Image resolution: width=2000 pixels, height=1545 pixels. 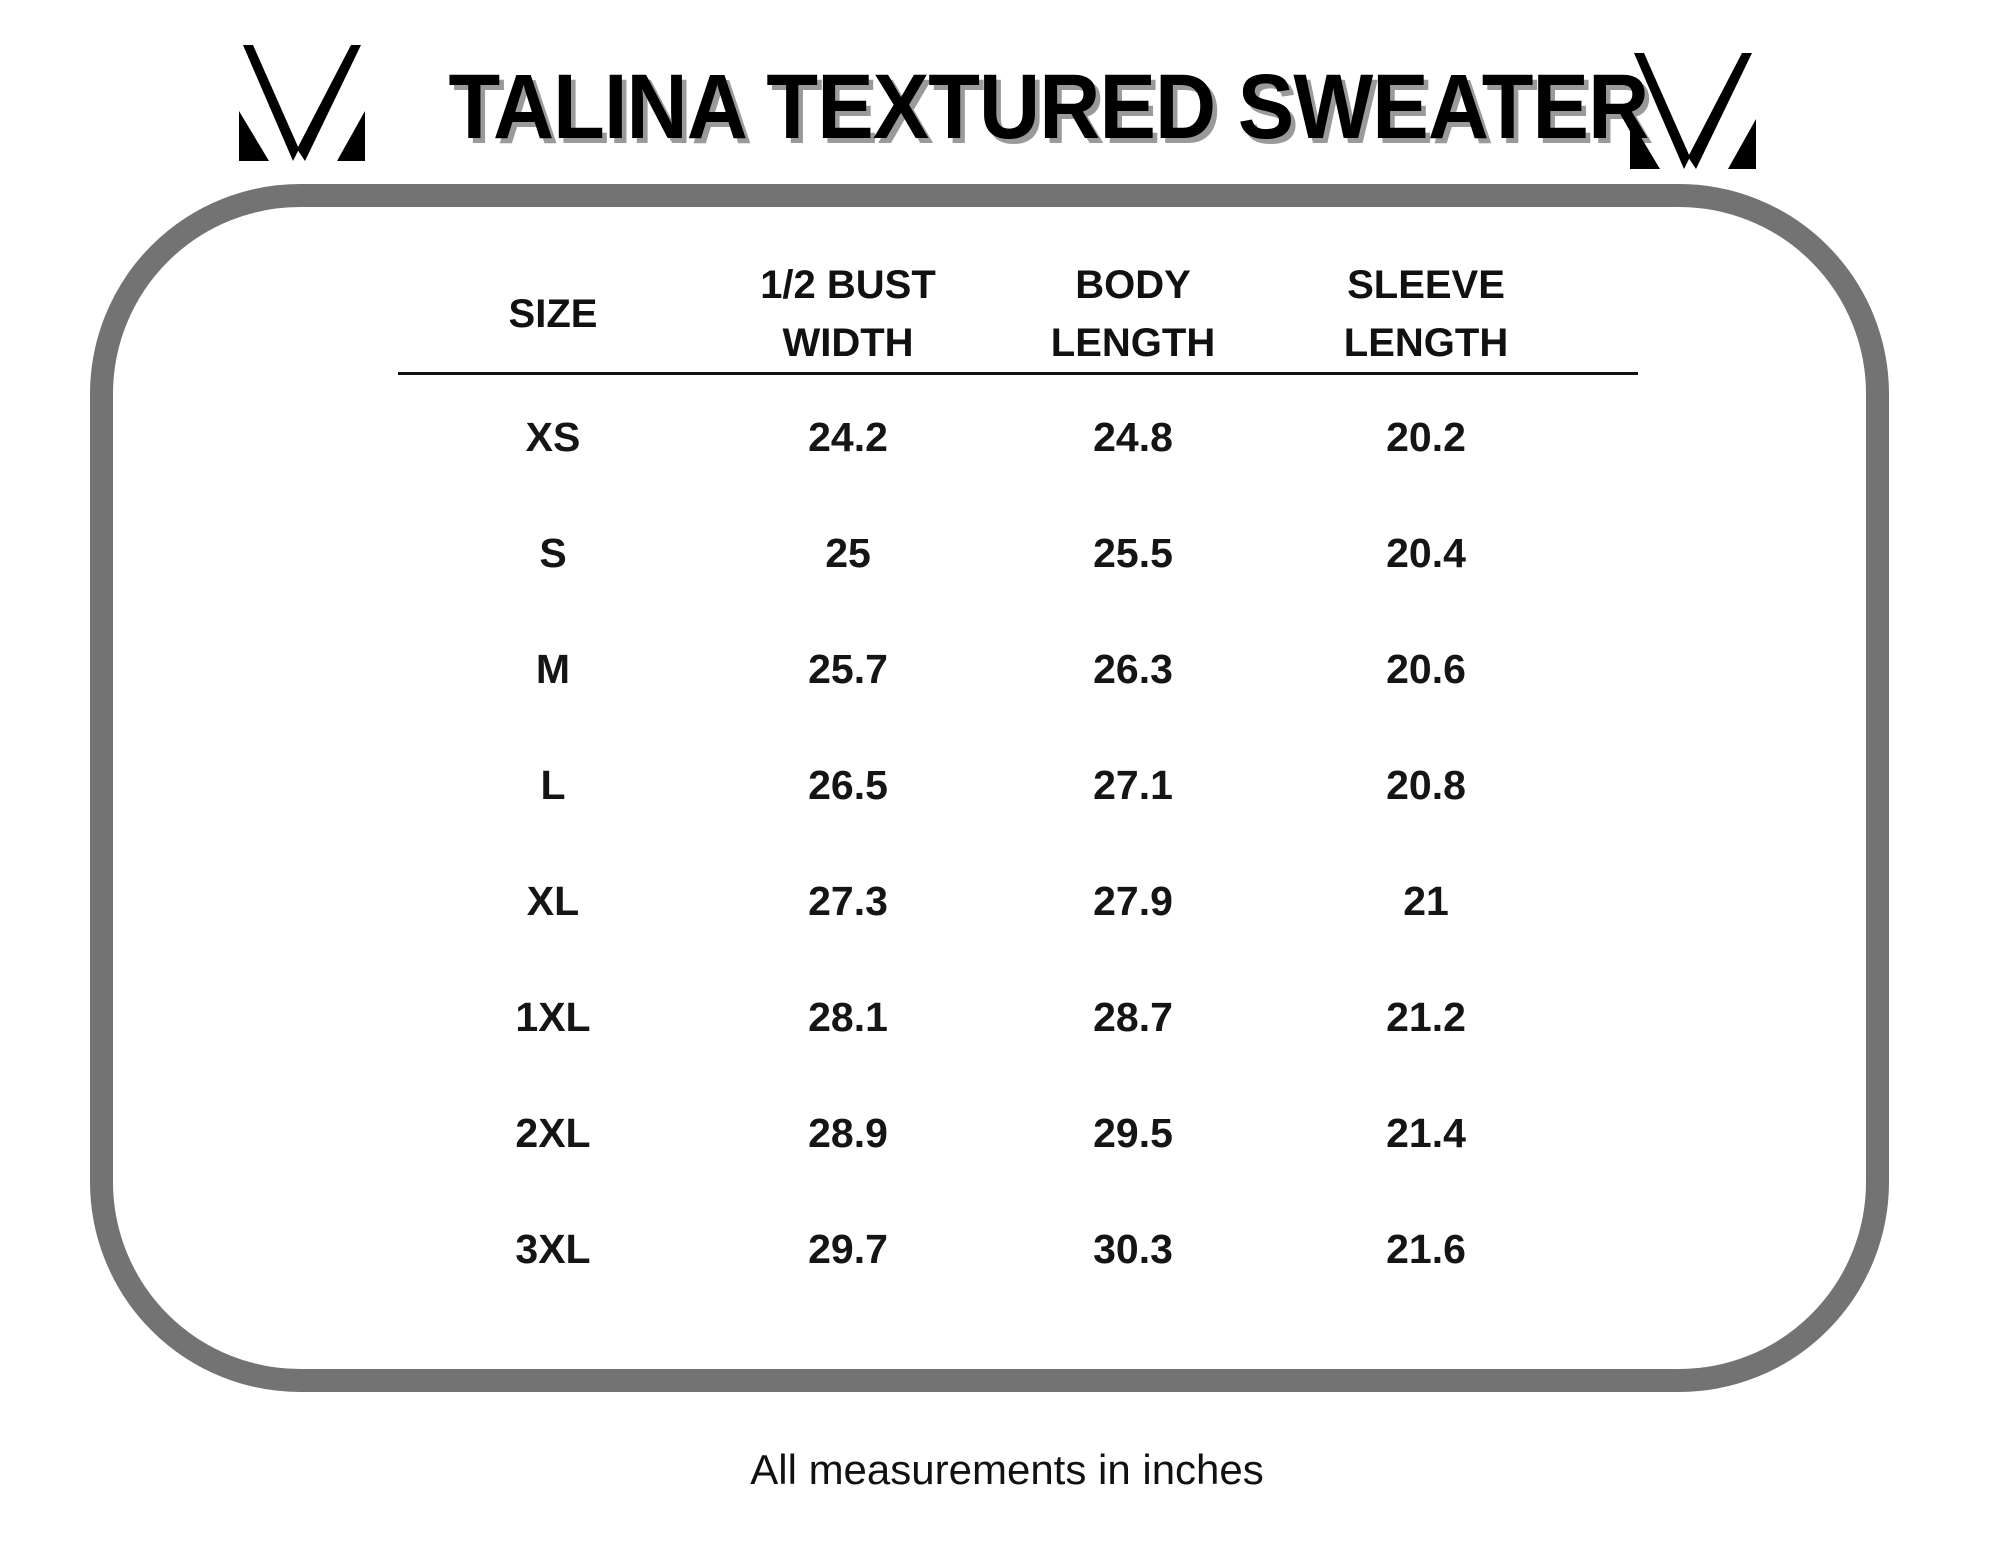 I want to click on units-note: All measurements in inches, so click(x=1007, y=1469).